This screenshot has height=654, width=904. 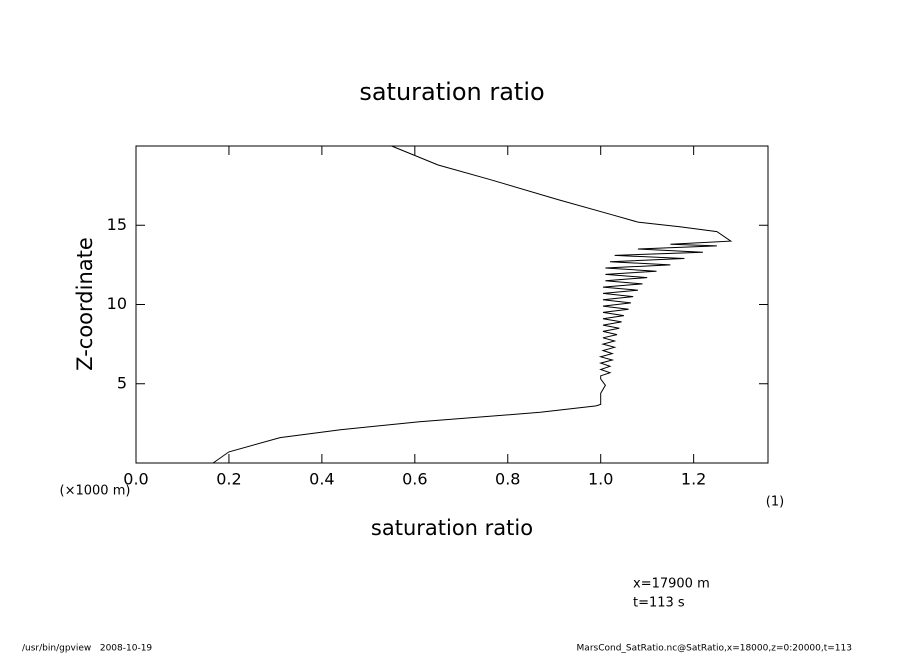 I want to click on y-tick-label: 15, so click(x=117, y=224).